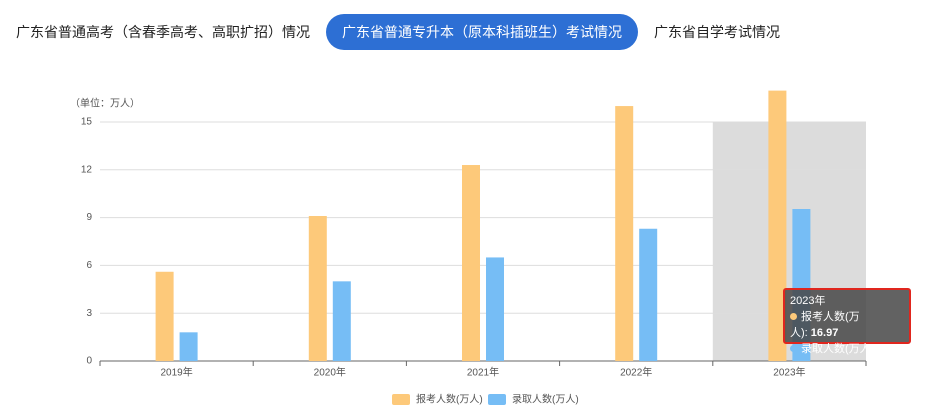  I want to click on tooltip-name: 报考人数(万人), so click(825, 325).